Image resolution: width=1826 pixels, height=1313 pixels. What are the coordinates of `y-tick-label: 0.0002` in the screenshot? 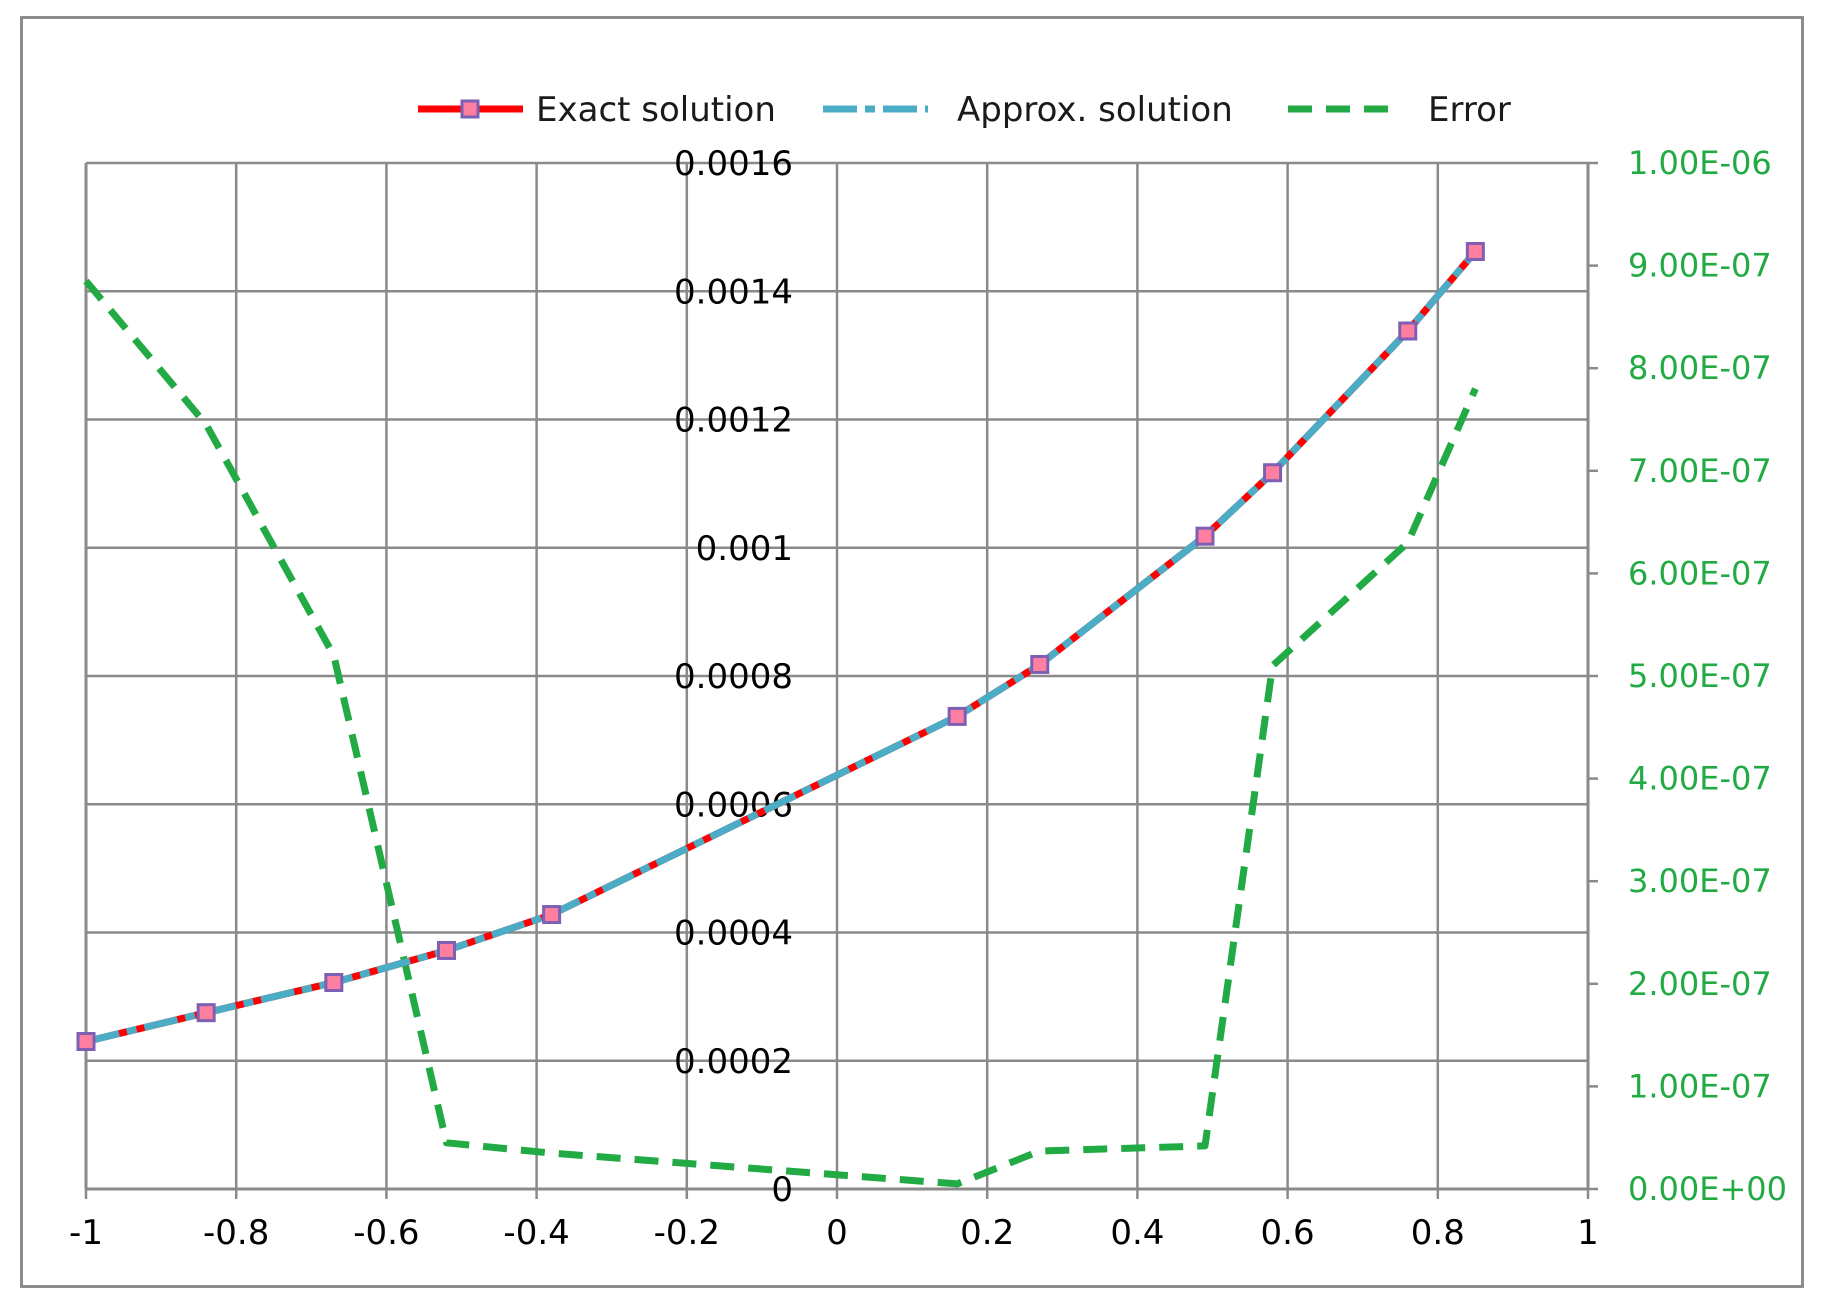 It's located at (733, 1062).